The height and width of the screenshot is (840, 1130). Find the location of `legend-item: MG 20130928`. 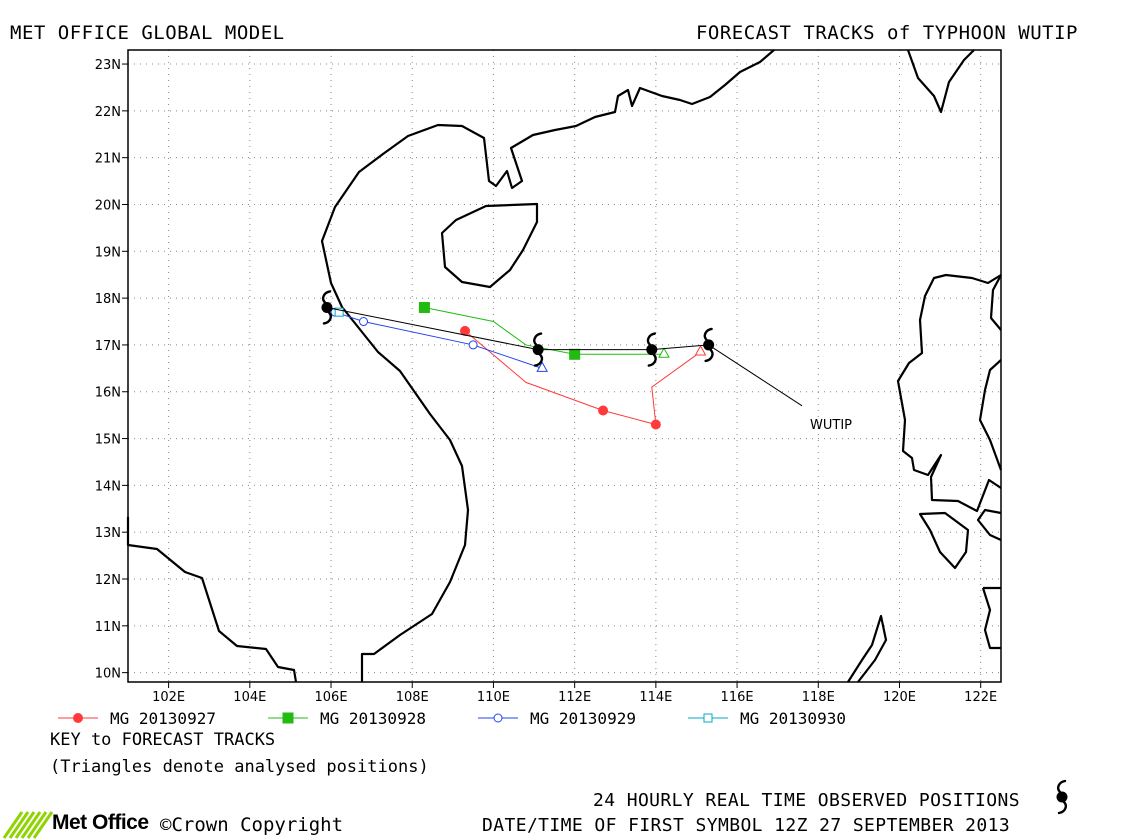

legend-item: MG 20130928 is located at coordinates (347, 718).